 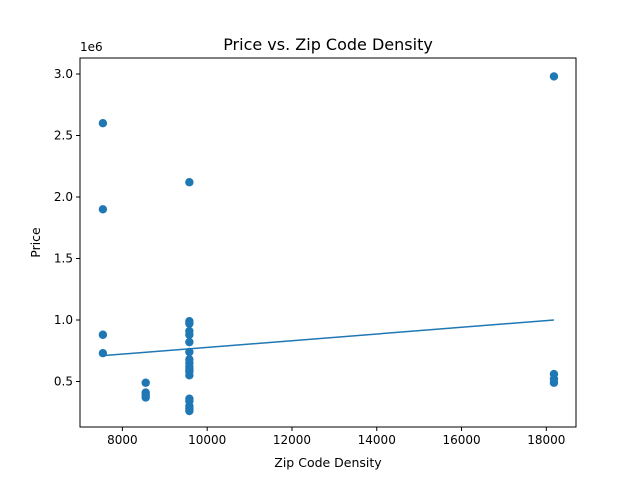 What do you see at coordinates (63, 320) in the screenshot?
I see `y-tick-label: 1.0` at bounding box center [63, 320].